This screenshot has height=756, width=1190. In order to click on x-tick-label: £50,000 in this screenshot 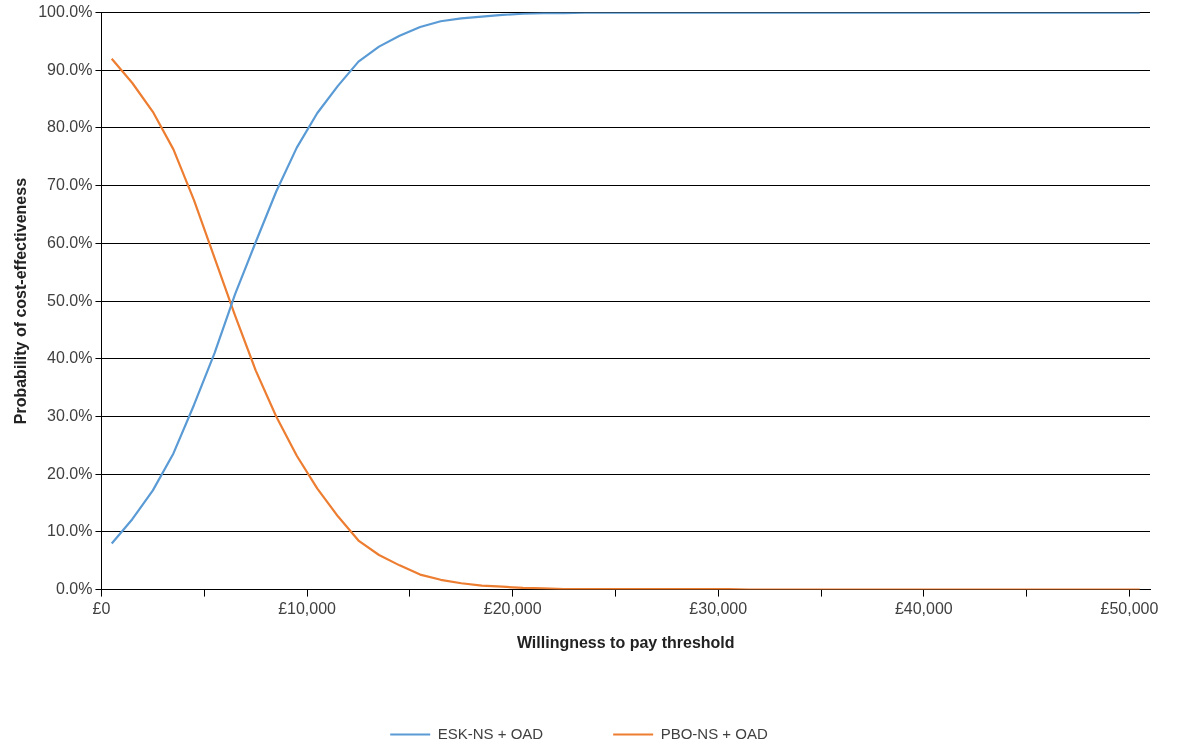, I will do `click(1129, 608)`.